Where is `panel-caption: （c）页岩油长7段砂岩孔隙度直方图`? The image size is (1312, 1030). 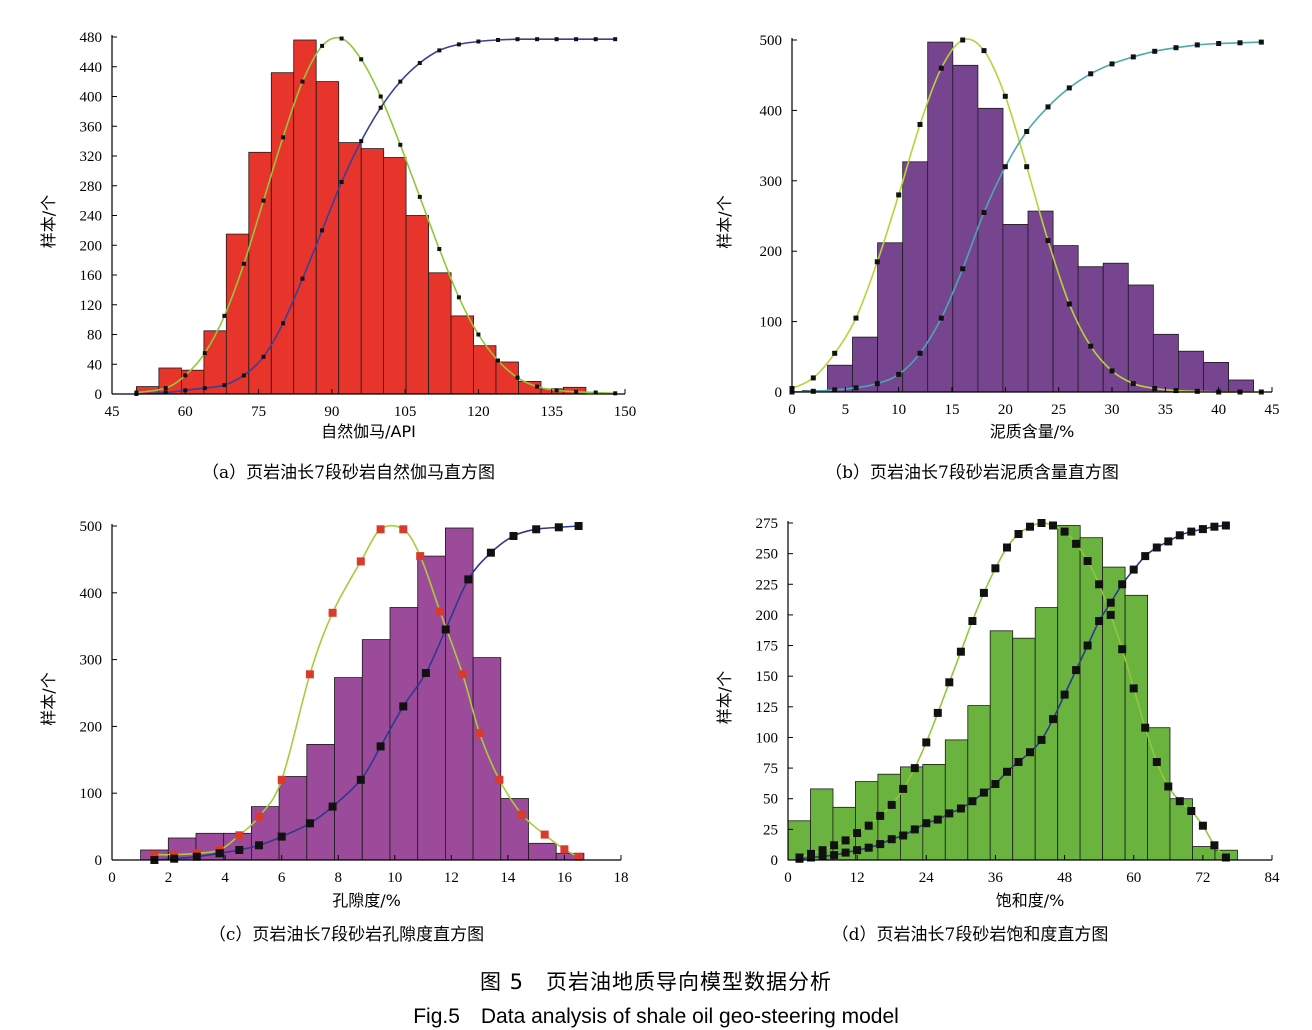 panel-caption: （c）页岩油长7段砂岩孔隙度直方图 is located at coordinates (346, 935).